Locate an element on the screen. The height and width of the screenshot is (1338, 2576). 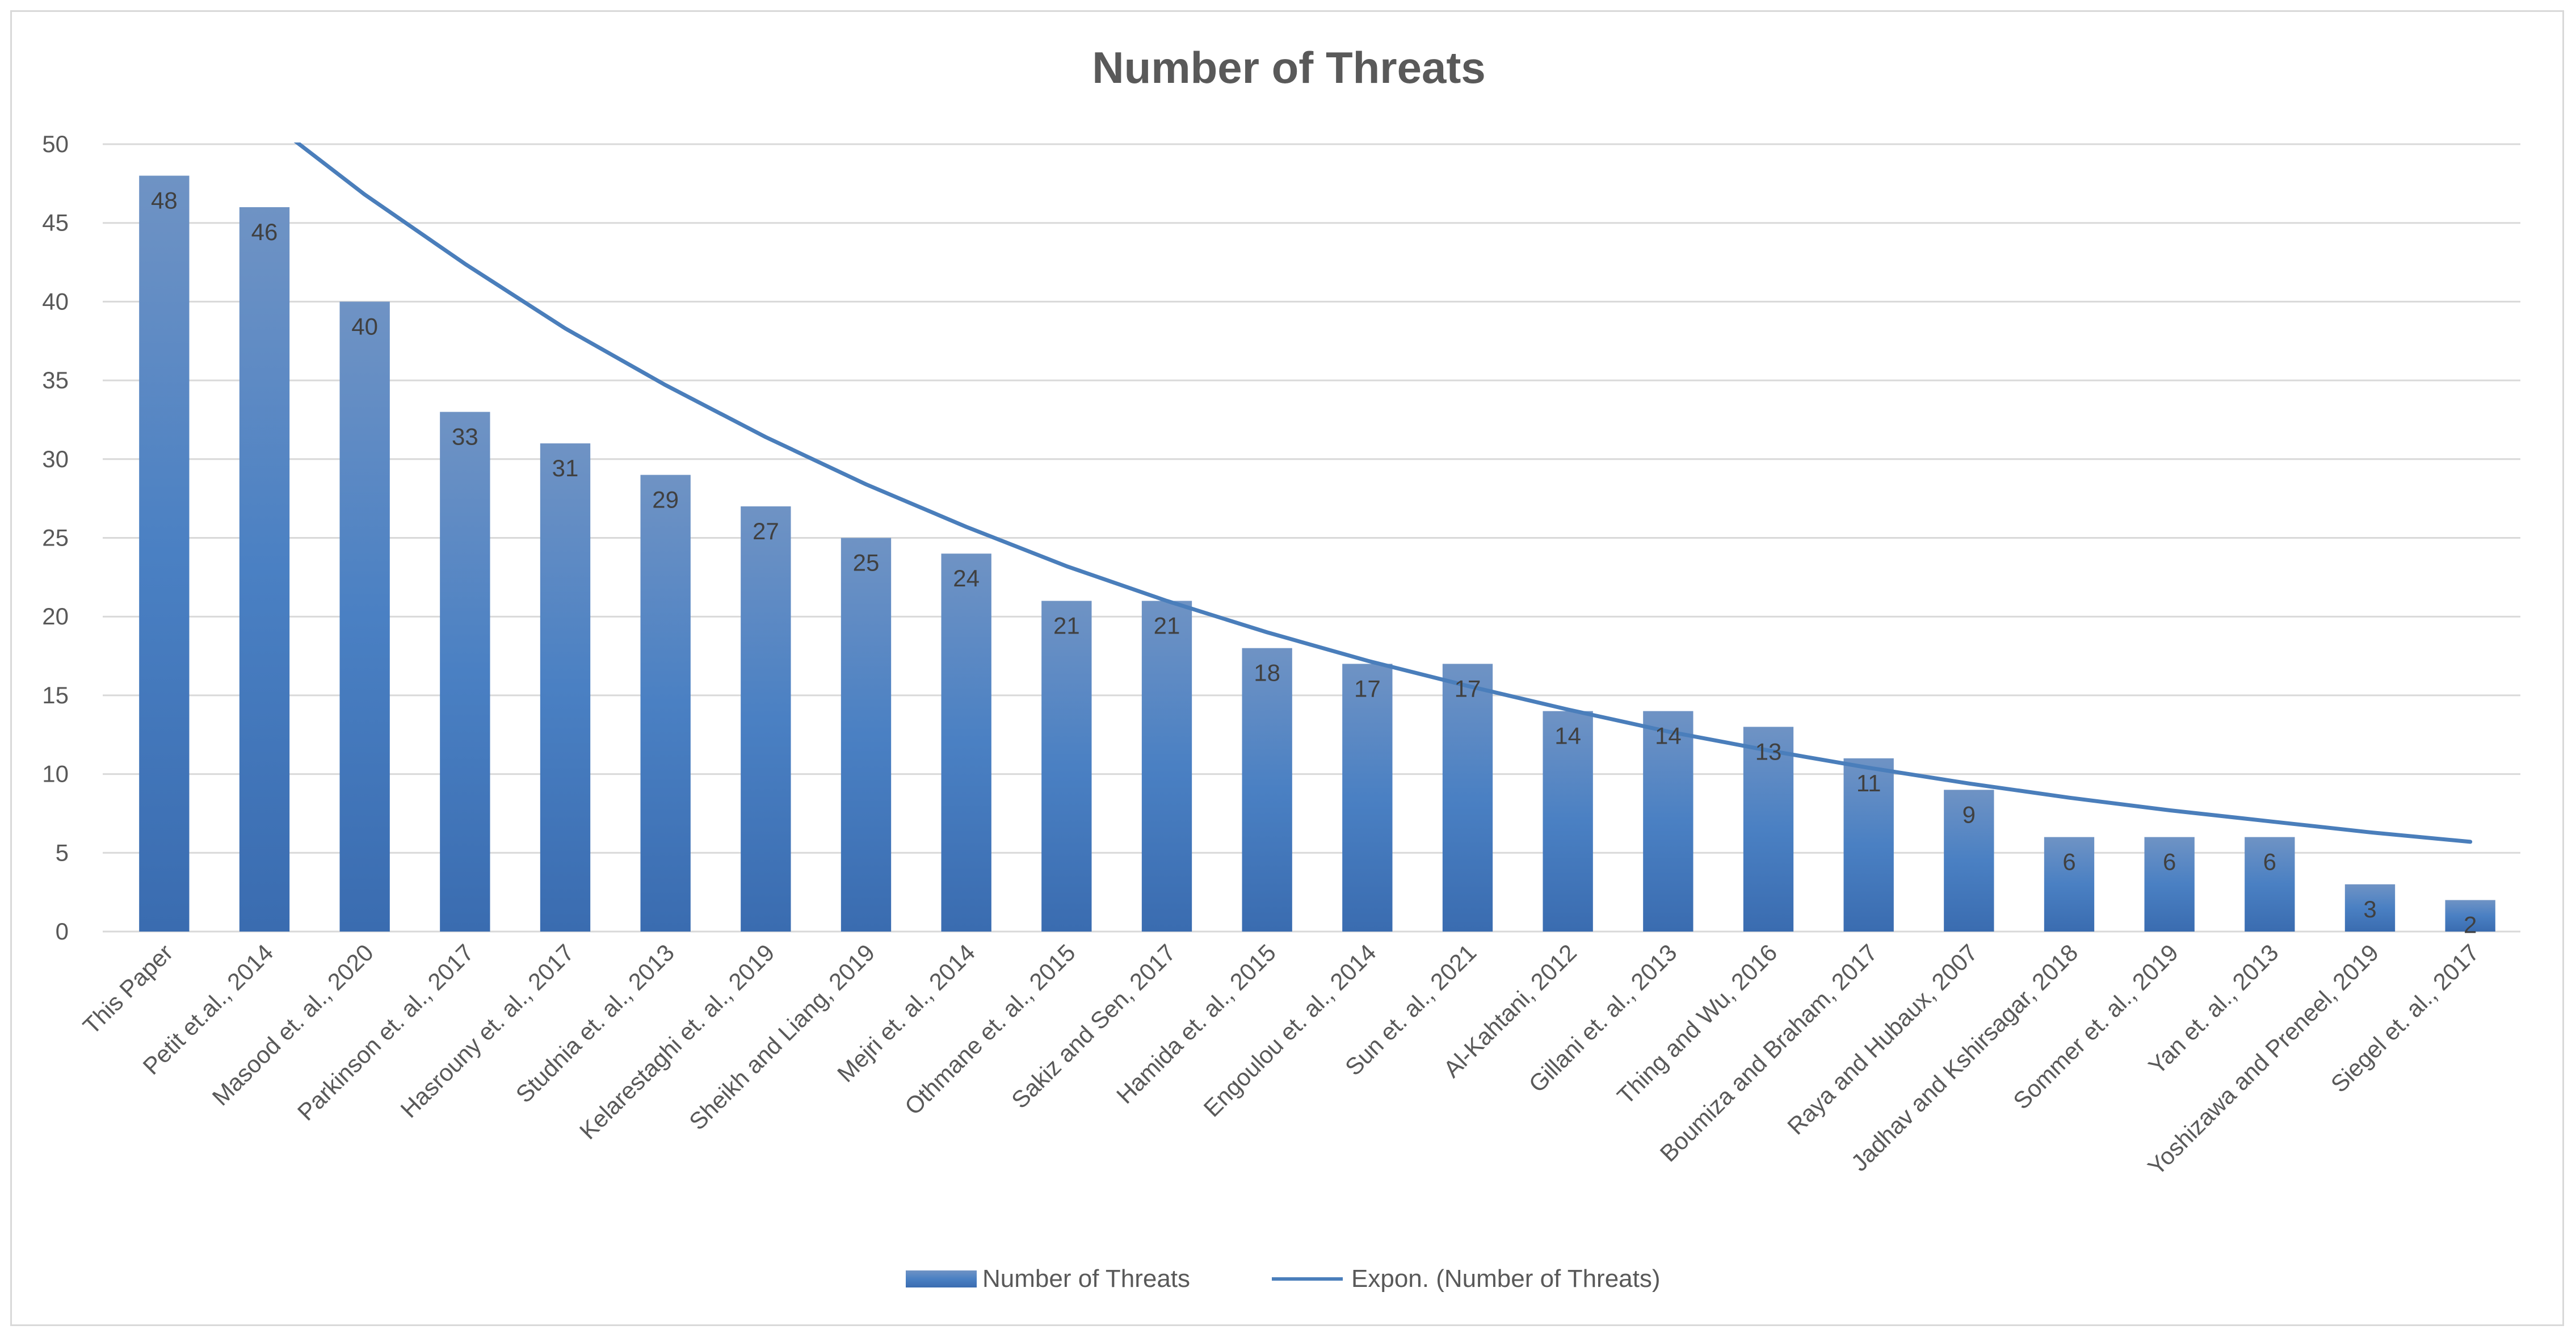
y-axis-ticks: 0 5 10 15 20 25 30 35 40 45 50 is located at coordinates (55, 538).